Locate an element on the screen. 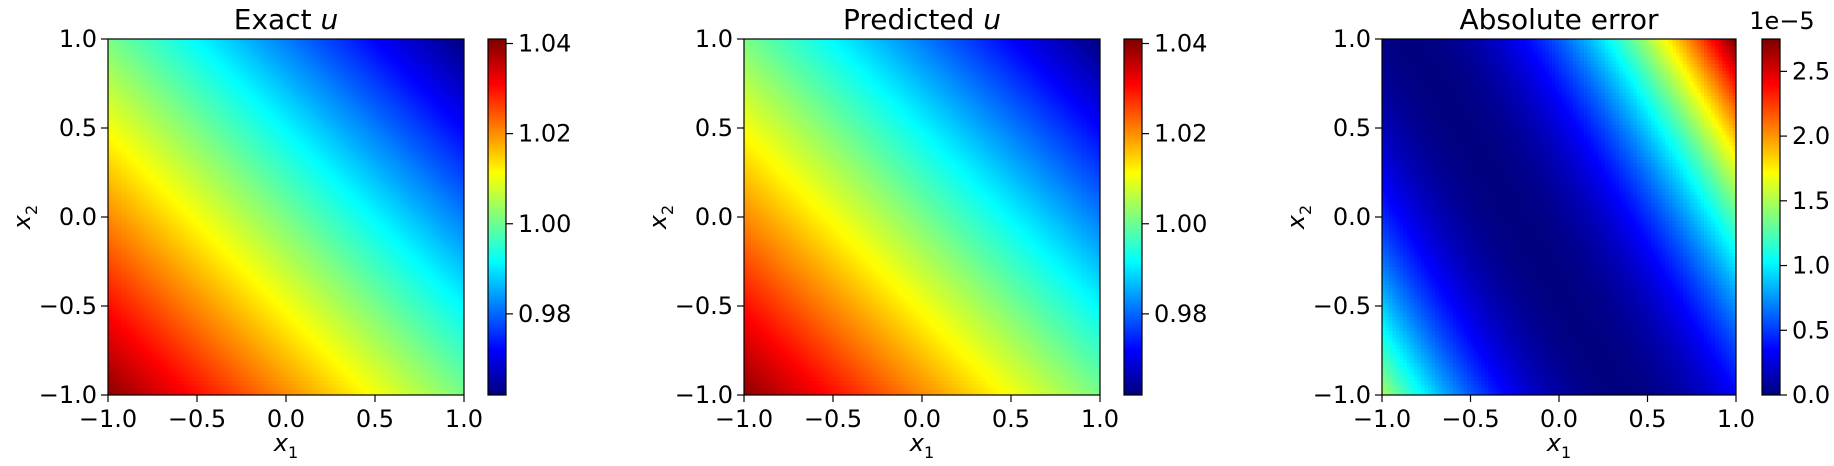 The height and width of the screenshot is (466, 1834). colorbar-tick-label: 2.0 is located at coordinates (1811, 136).